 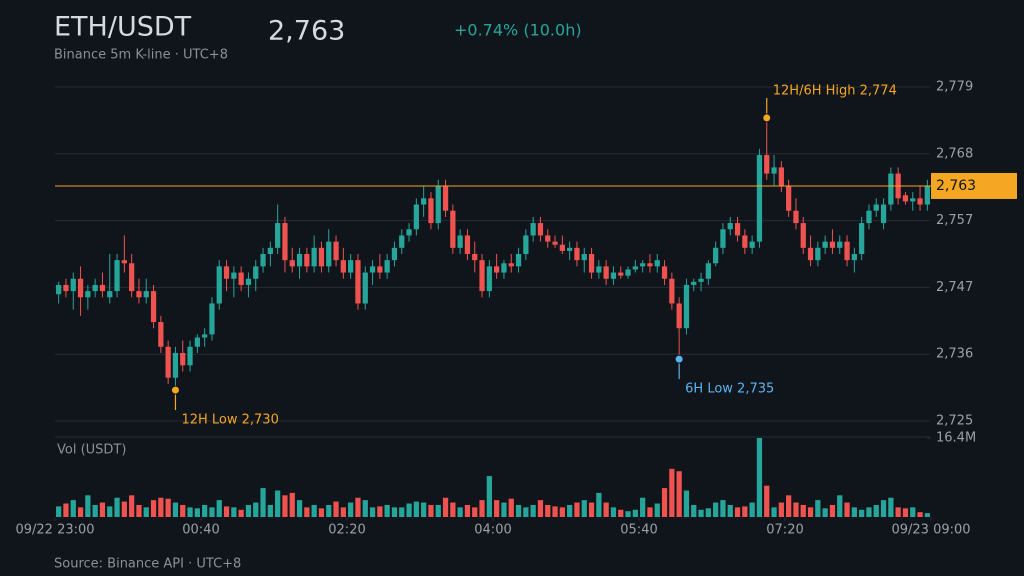 I want to click on y-tick-label: 2,757, so click(x=954, y=220).